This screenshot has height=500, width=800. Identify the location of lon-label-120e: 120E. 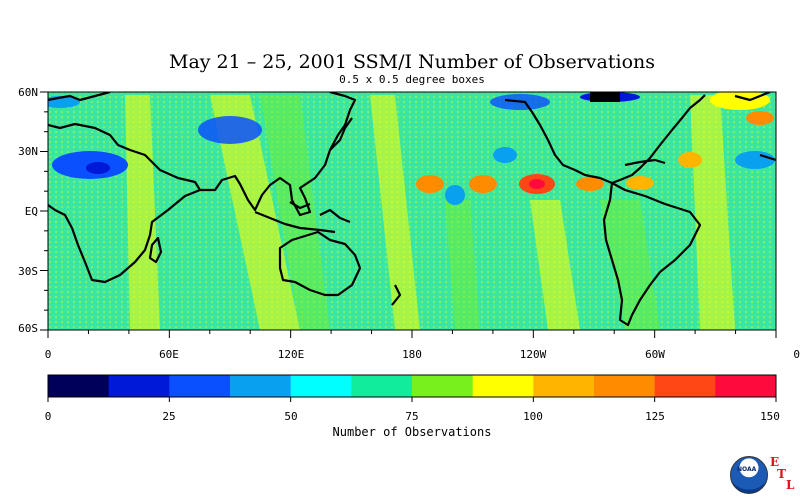
(291, 354).